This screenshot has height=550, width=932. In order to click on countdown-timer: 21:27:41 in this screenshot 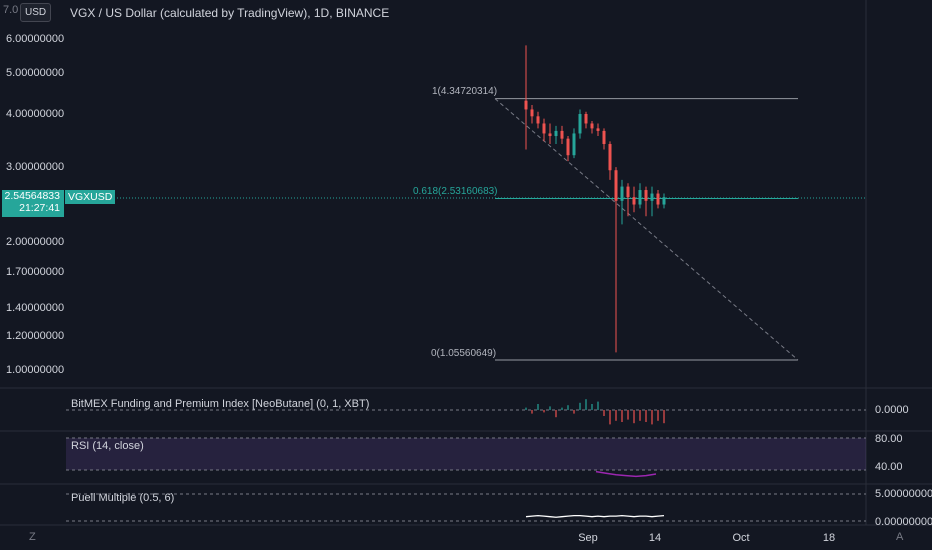, I will do `click(39, 208)`.